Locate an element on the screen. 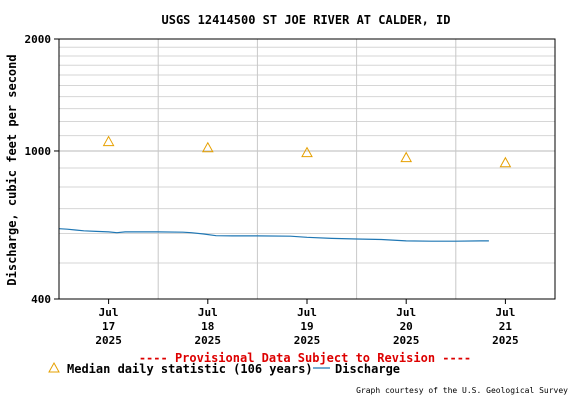 The image size is (576, 405). x-tick-label: 17 is located at coordinates (108, 326).